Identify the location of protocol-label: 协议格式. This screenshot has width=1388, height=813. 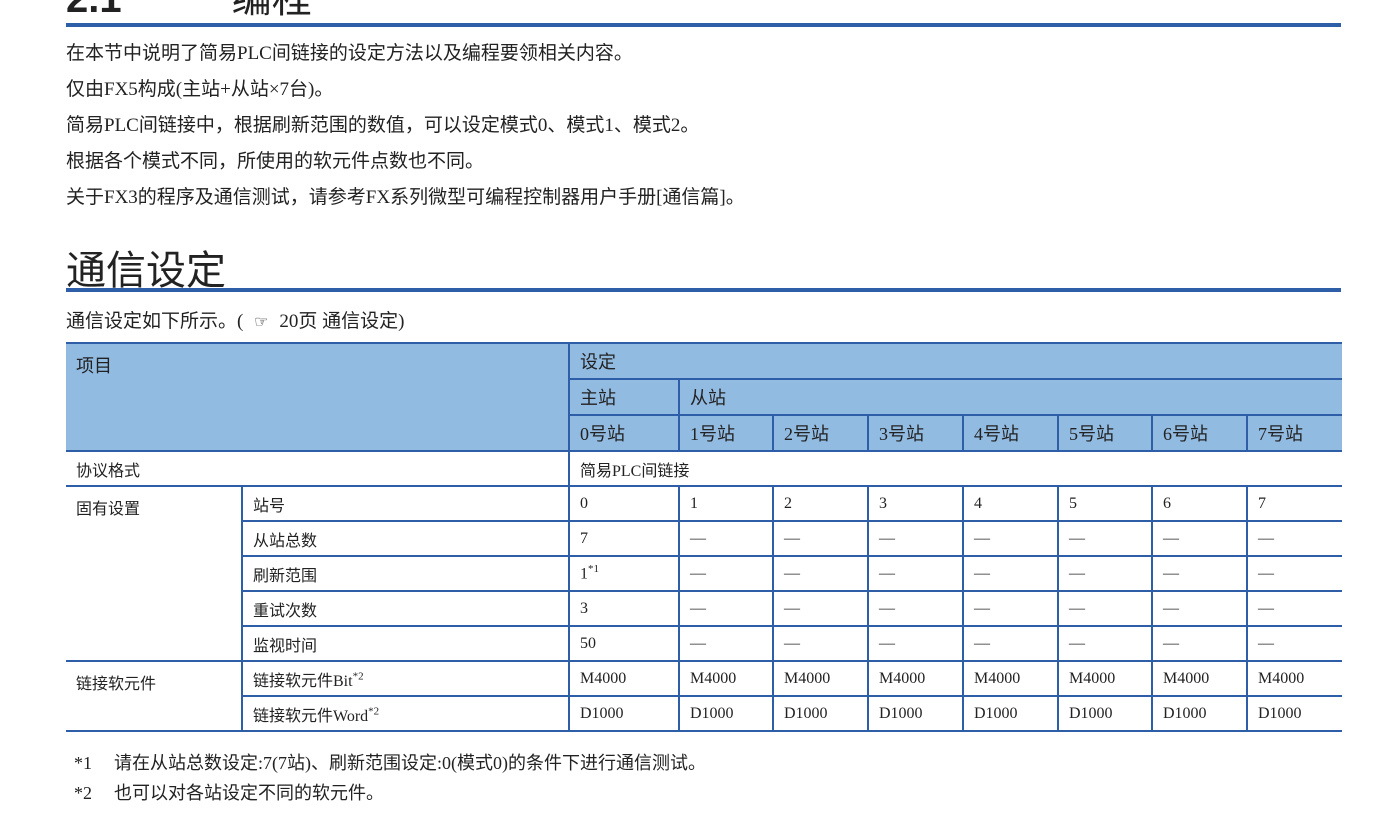
(318, 468).